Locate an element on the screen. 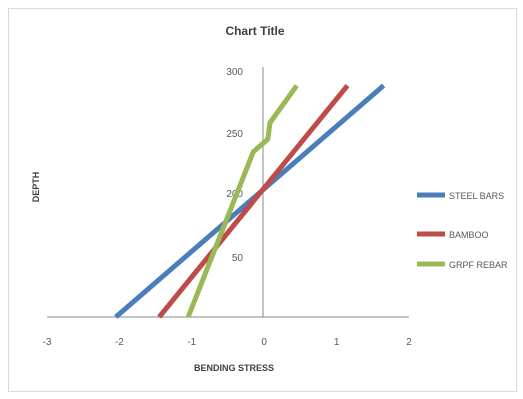 The width and height of the screenshot is (523, 399). chart-title: Chart Title is located at coordinates (254, 31).